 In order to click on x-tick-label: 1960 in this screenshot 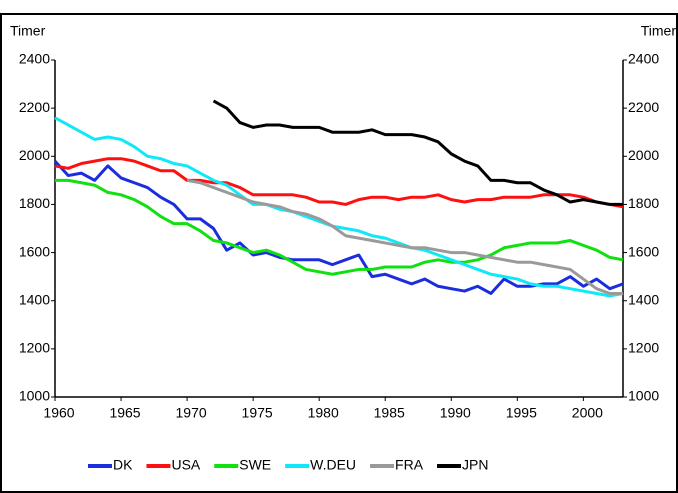, I will do `click(58, 413)`.